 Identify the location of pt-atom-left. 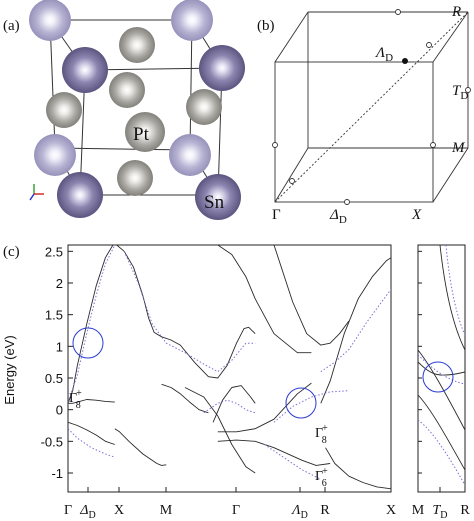
(64, 110).